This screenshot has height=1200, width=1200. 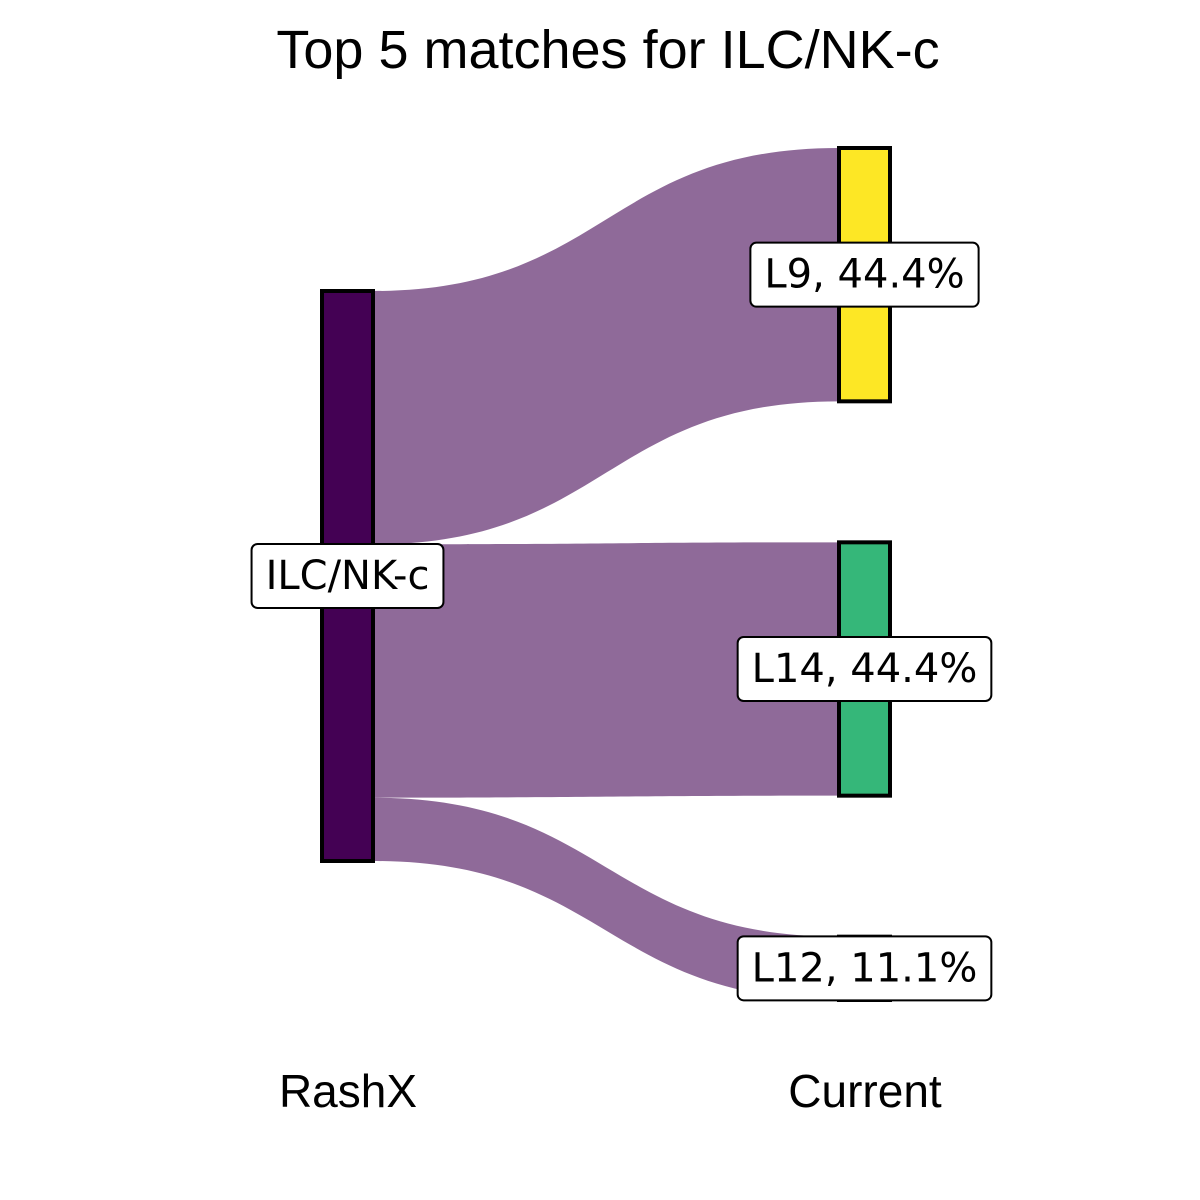 I want to click on node-label-ilc-nk-c-text: ILC/NK-c, so click(x=348, y=576).